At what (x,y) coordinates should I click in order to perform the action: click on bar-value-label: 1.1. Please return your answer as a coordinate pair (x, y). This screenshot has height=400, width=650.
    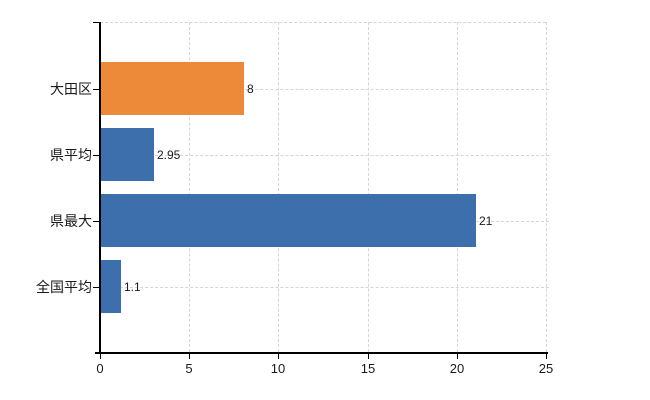
    Looking at the image, I should click on (132, 286).